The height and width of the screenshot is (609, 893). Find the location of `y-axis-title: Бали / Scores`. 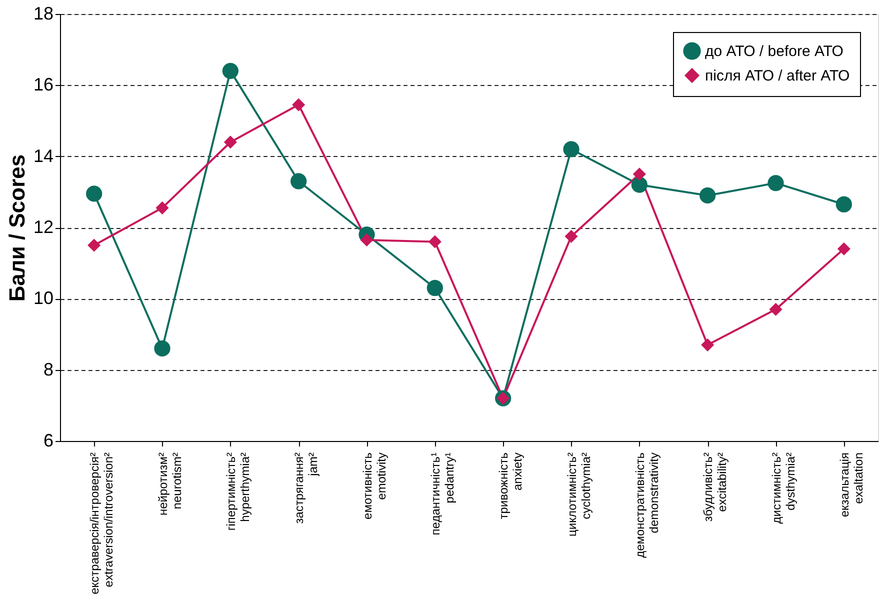

y-axis-title: Бали / Scores is located at coordinates (17, 228).